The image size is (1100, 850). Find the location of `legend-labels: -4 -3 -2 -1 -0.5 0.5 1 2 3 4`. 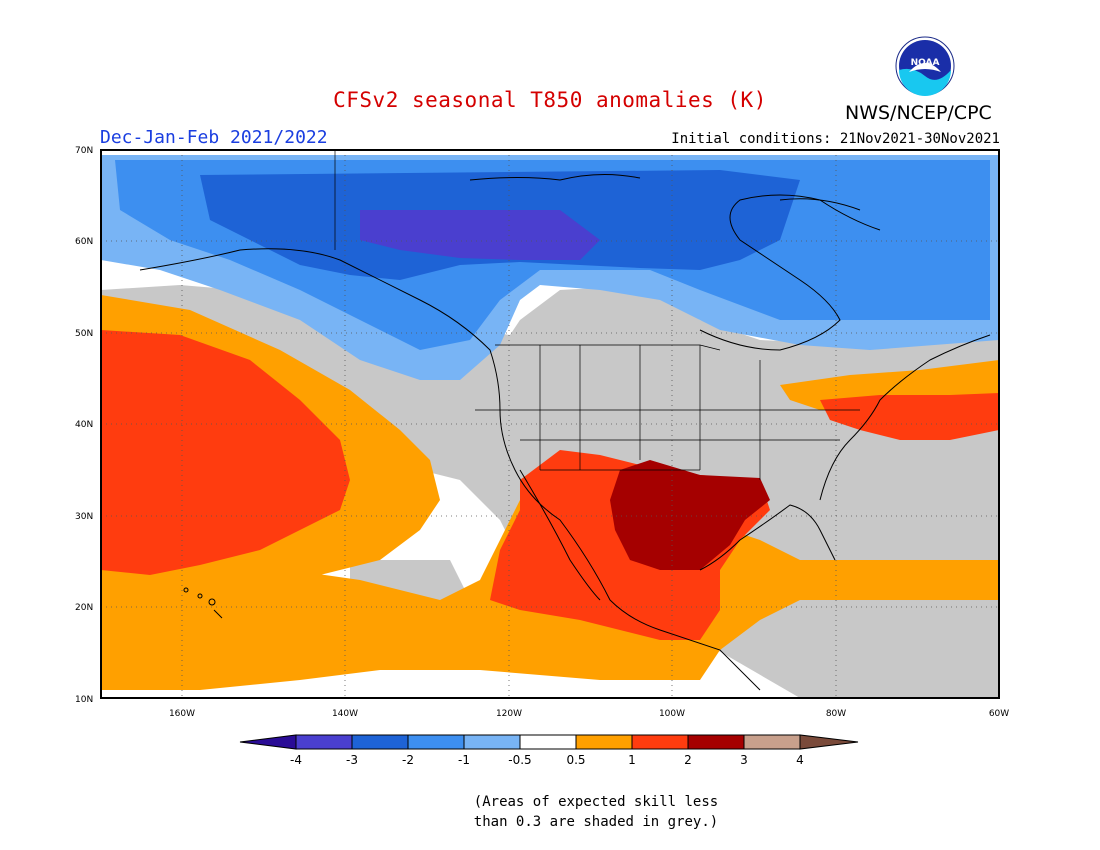

legend-labels: -4 -3 -2 -1 -0.5 0.5 1 2 3 4 is located at coordinates (547, 760).